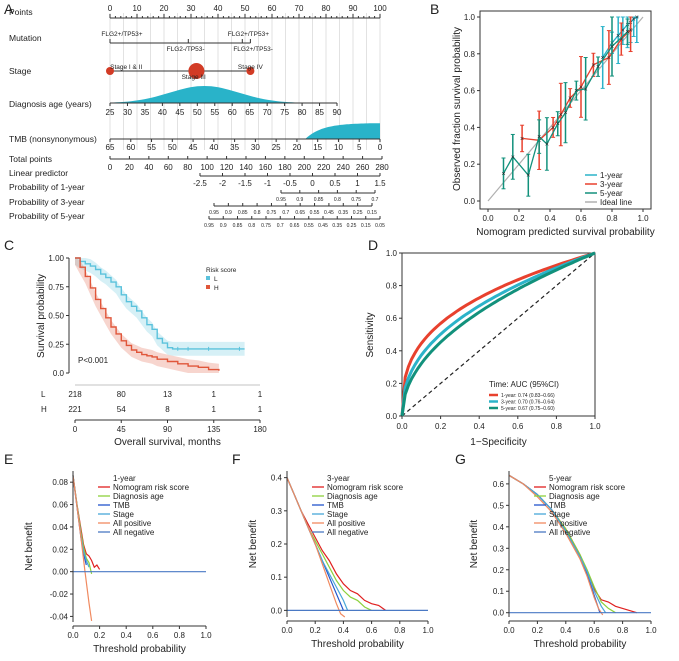  What do you see at coordinates (38, 173) in the screenshot?
I see `nomogram-row-label: Linear predictor` at bounding box center [38, 173].